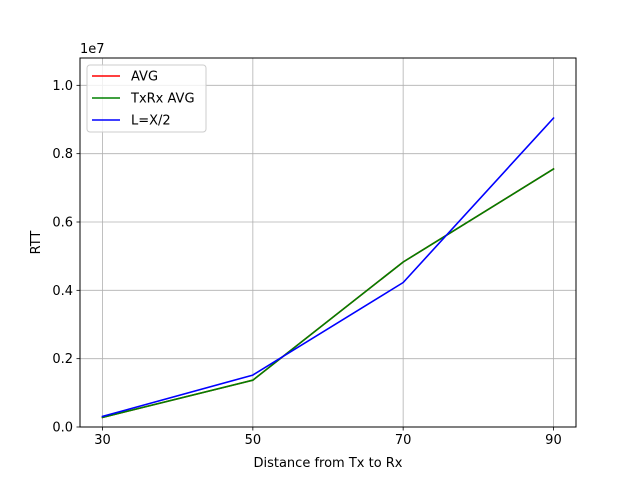  I want to click on y-tick-label: 0.0, so click(62, 428).